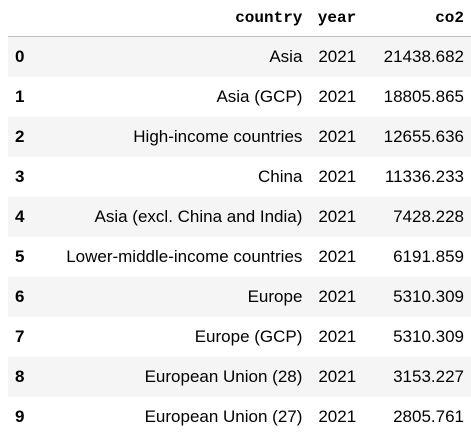 The height and width of the screenshot is (448, 471). Describe the element at coordinates (20, 297) in the screenshot. I see `row-index: 6` at that location.